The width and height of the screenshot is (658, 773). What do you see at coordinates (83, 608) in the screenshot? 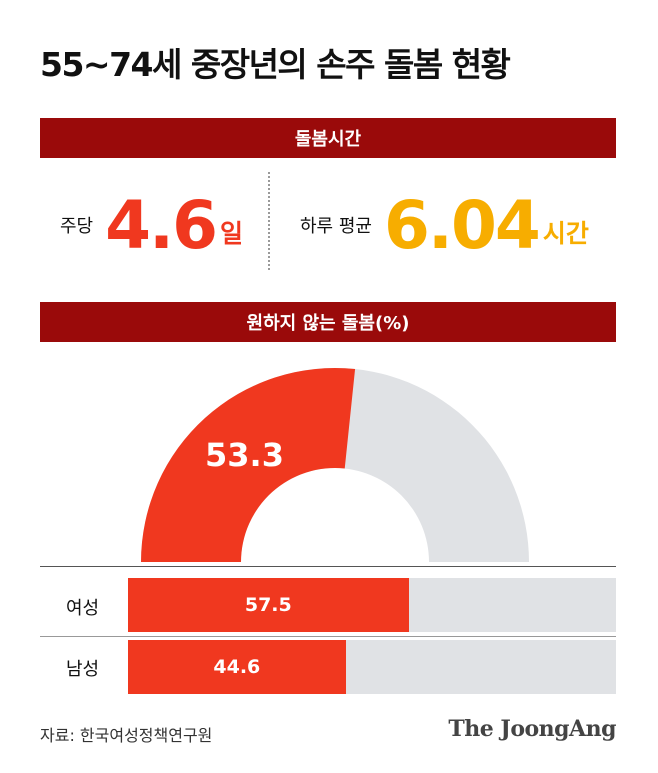
I see `row-label-female: 여성` at bounding box center [83, 608].